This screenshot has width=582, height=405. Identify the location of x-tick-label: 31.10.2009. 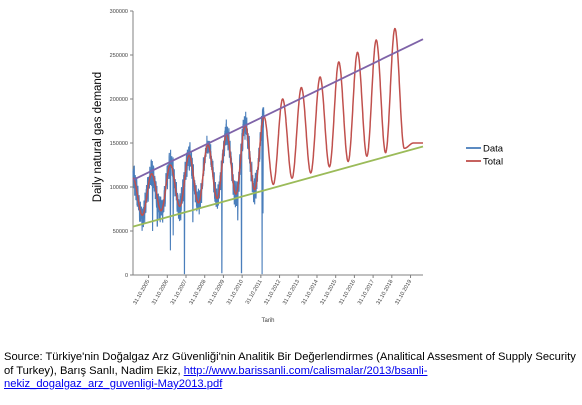
(216, 292).